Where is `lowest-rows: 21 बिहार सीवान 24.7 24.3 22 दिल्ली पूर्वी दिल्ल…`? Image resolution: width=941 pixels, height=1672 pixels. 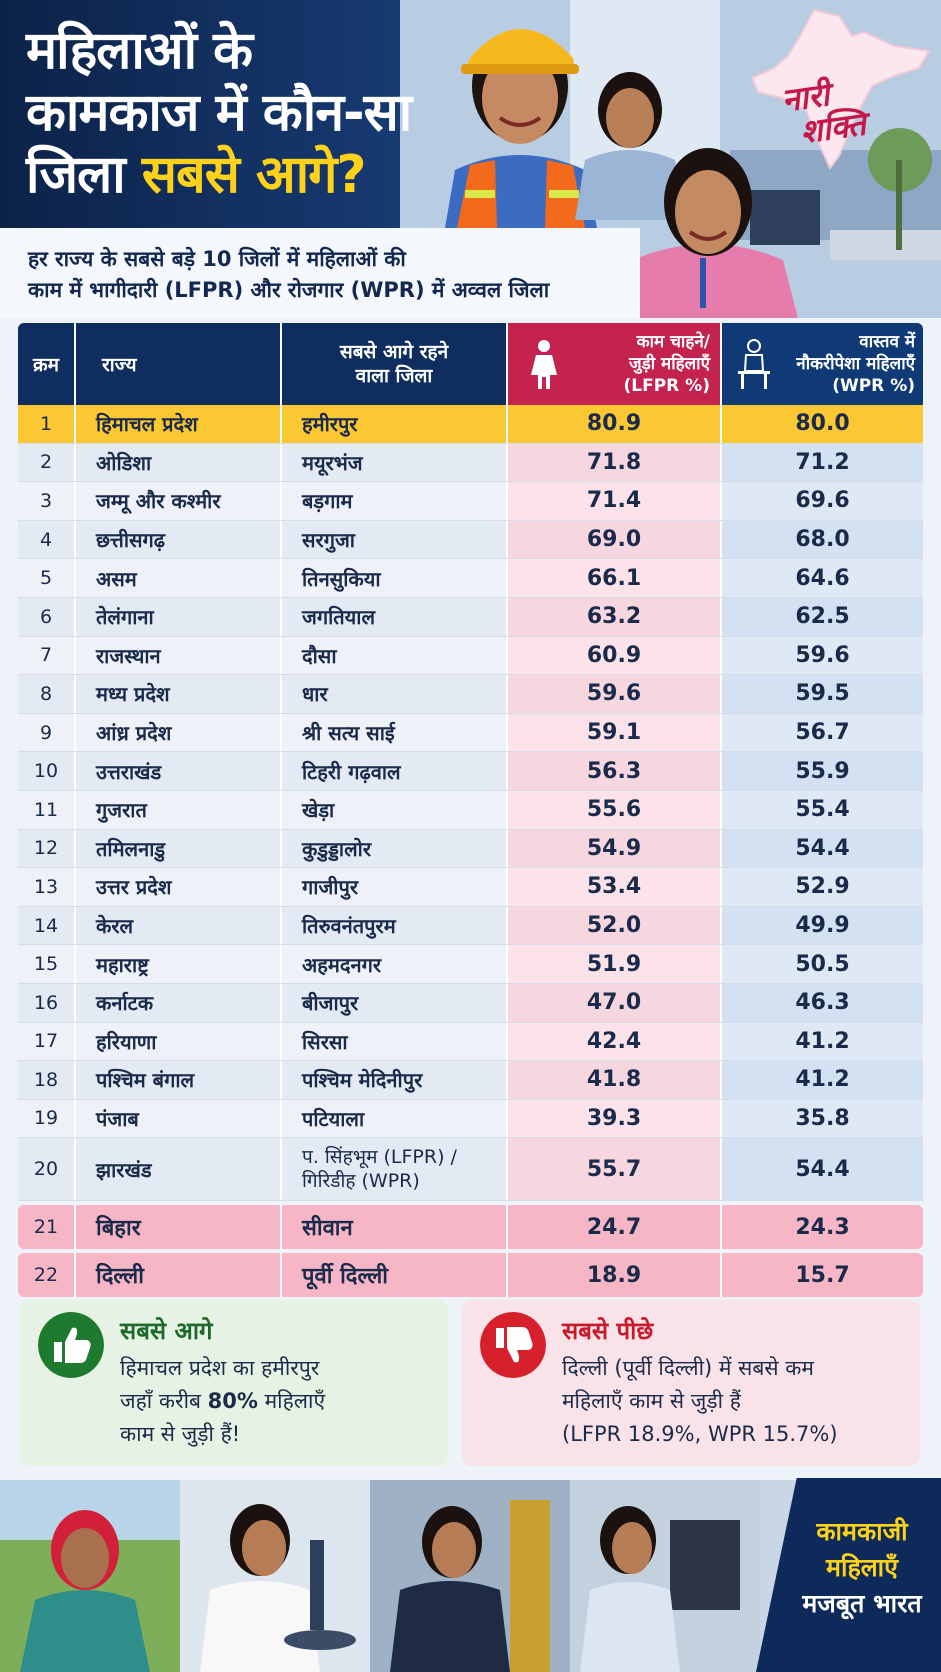 lowest-rows: 21 बिहार सीवान 24.7 24.3 22 दिल्ली पूर्वी दिल्ल… is located at coordinates (470, 1251).